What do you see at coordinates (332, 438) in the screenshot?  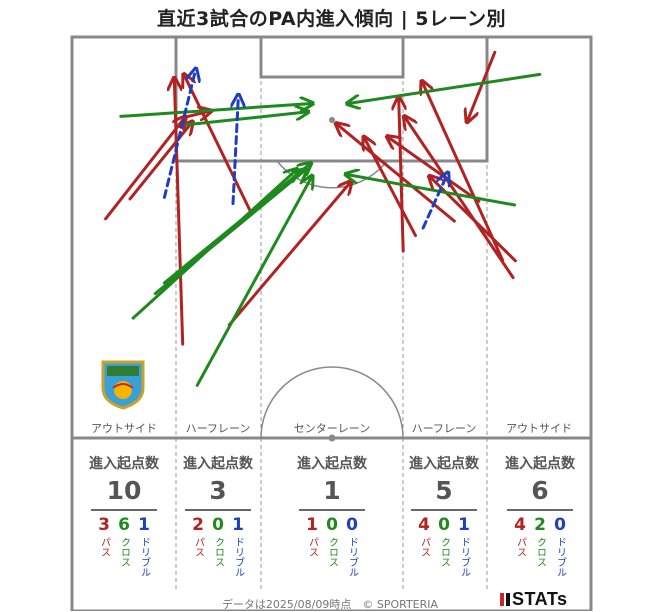 I see `center-spot` at bounding box center [332, 438].